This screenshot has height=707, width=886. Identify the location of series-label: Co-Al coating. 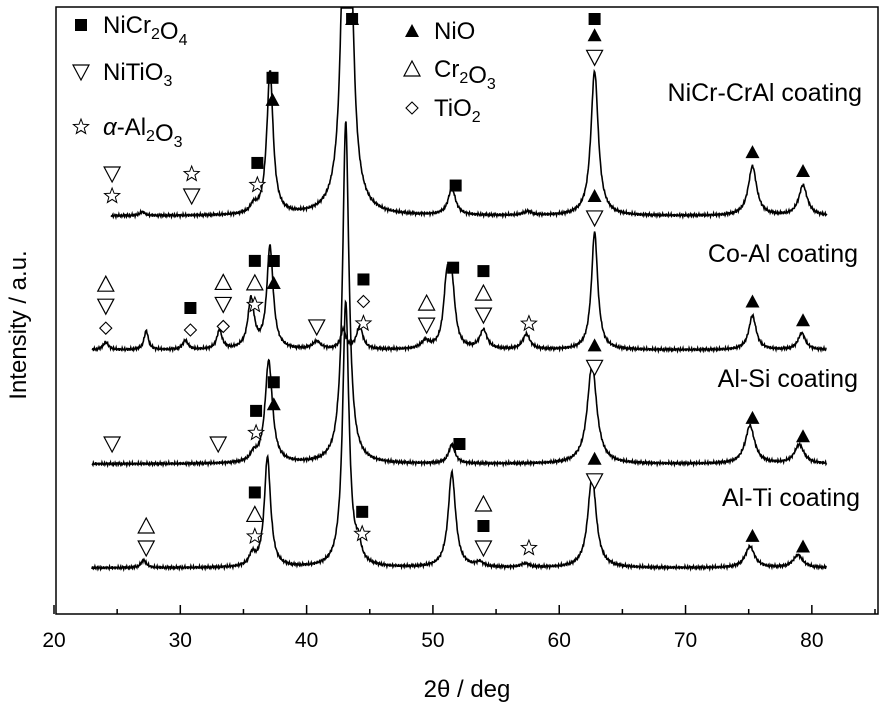
(783, 254).